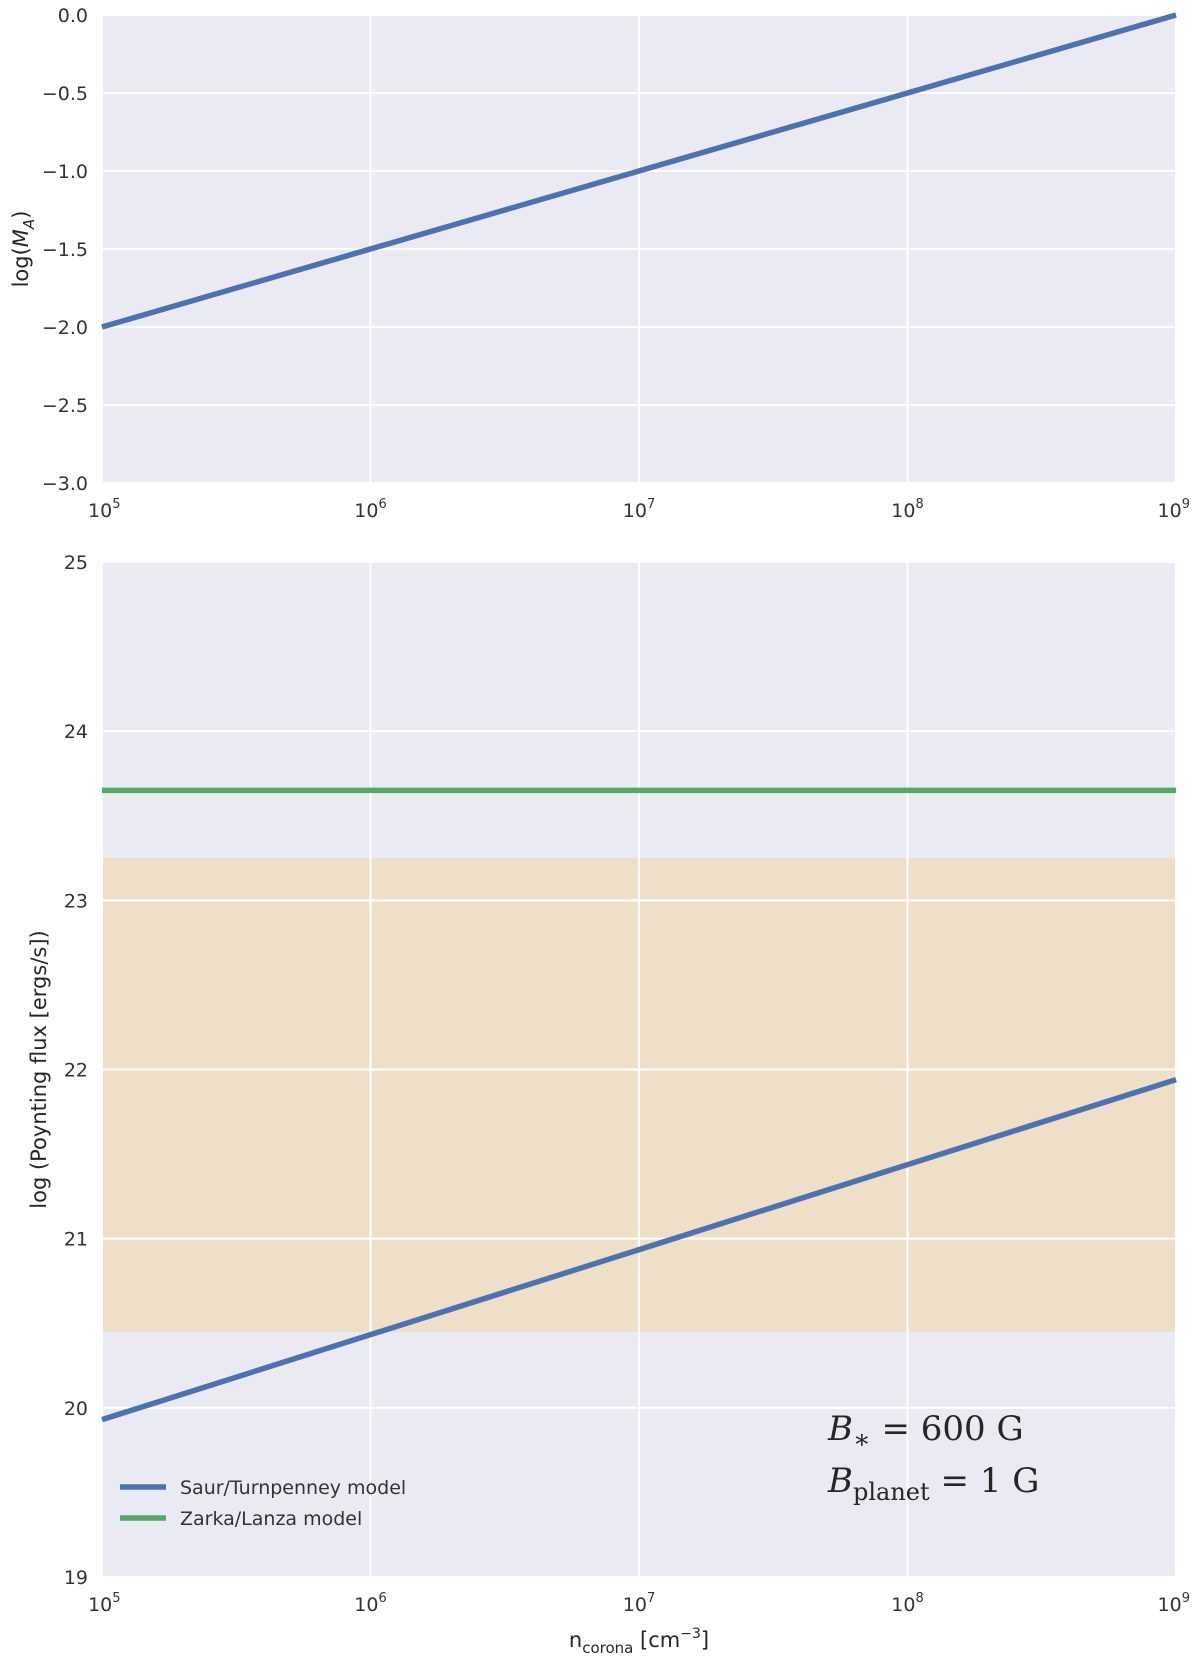 The image size is (1200, 1656). I want to click on y-tick-label: −1.0, so click(65, 172).